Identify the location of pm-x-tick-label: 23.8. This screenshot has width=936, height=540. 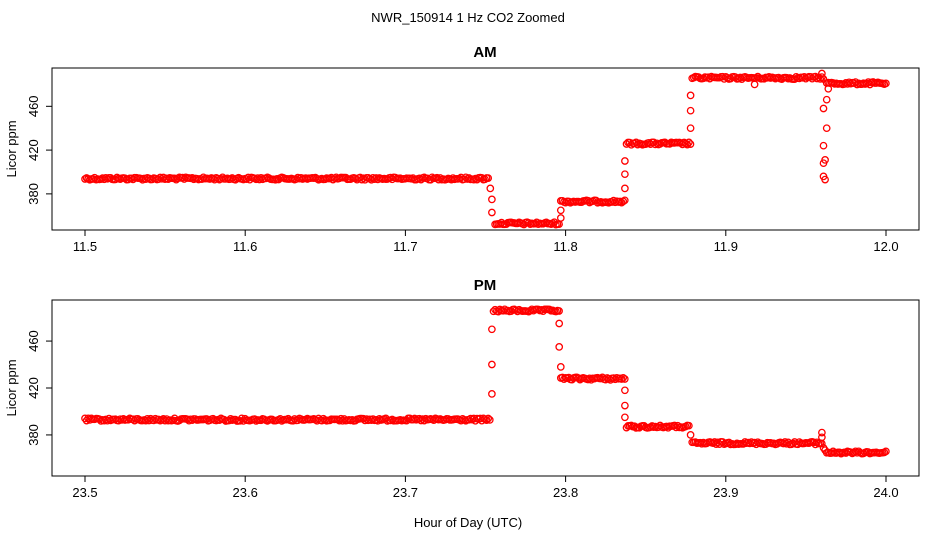
(565, 492).